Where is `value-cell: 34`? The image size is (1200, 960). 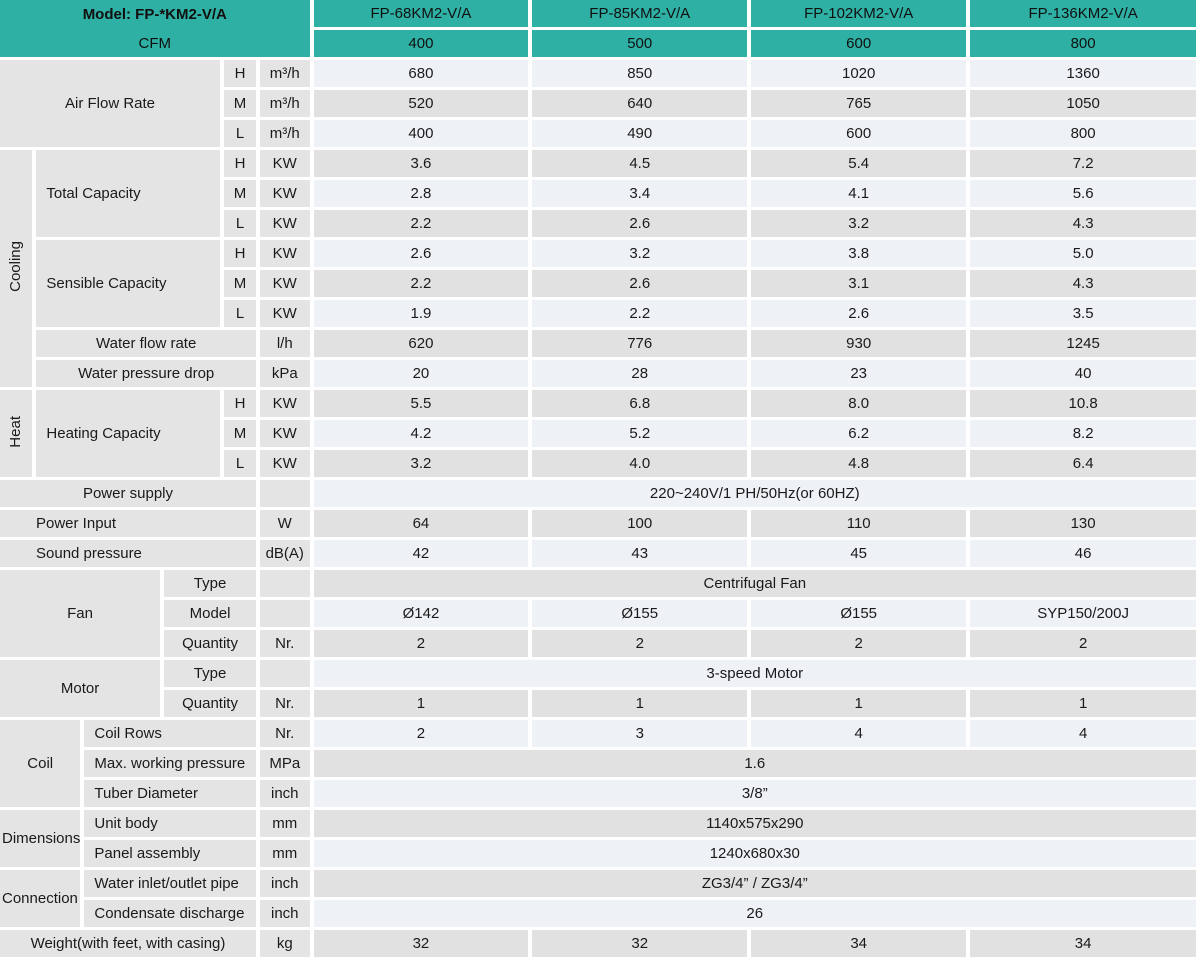 value-cell: 34 is located at coordinates (1083, 943).